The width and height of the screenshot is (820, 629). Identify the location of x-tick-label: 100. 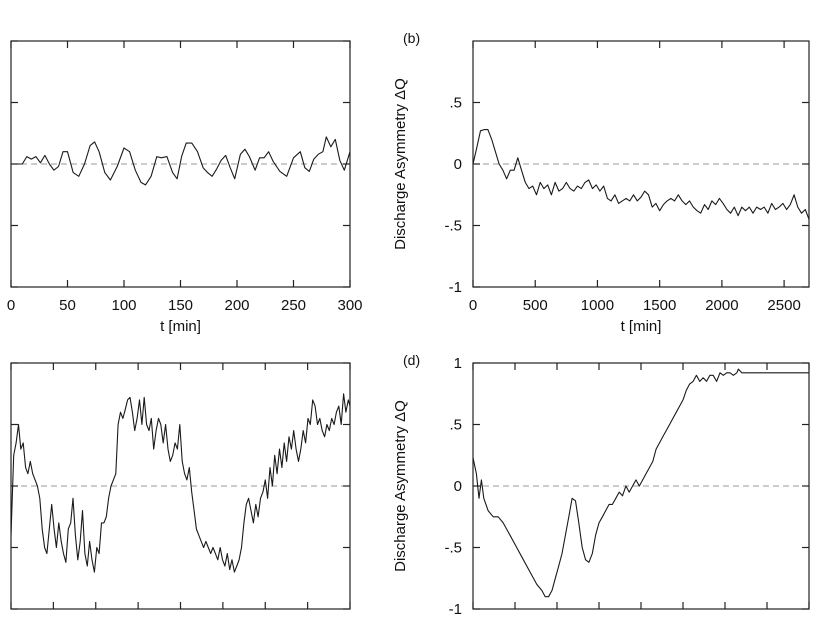
(123, 305).